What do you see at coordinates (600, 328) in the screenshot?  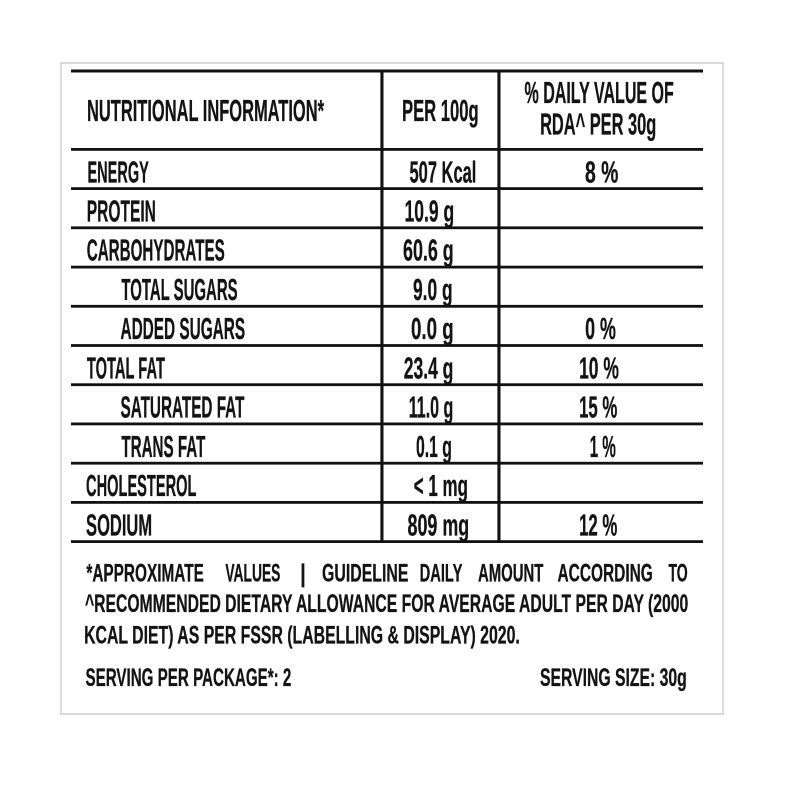 I see `svg-text: 0 %` at bounding box center [600, 328].